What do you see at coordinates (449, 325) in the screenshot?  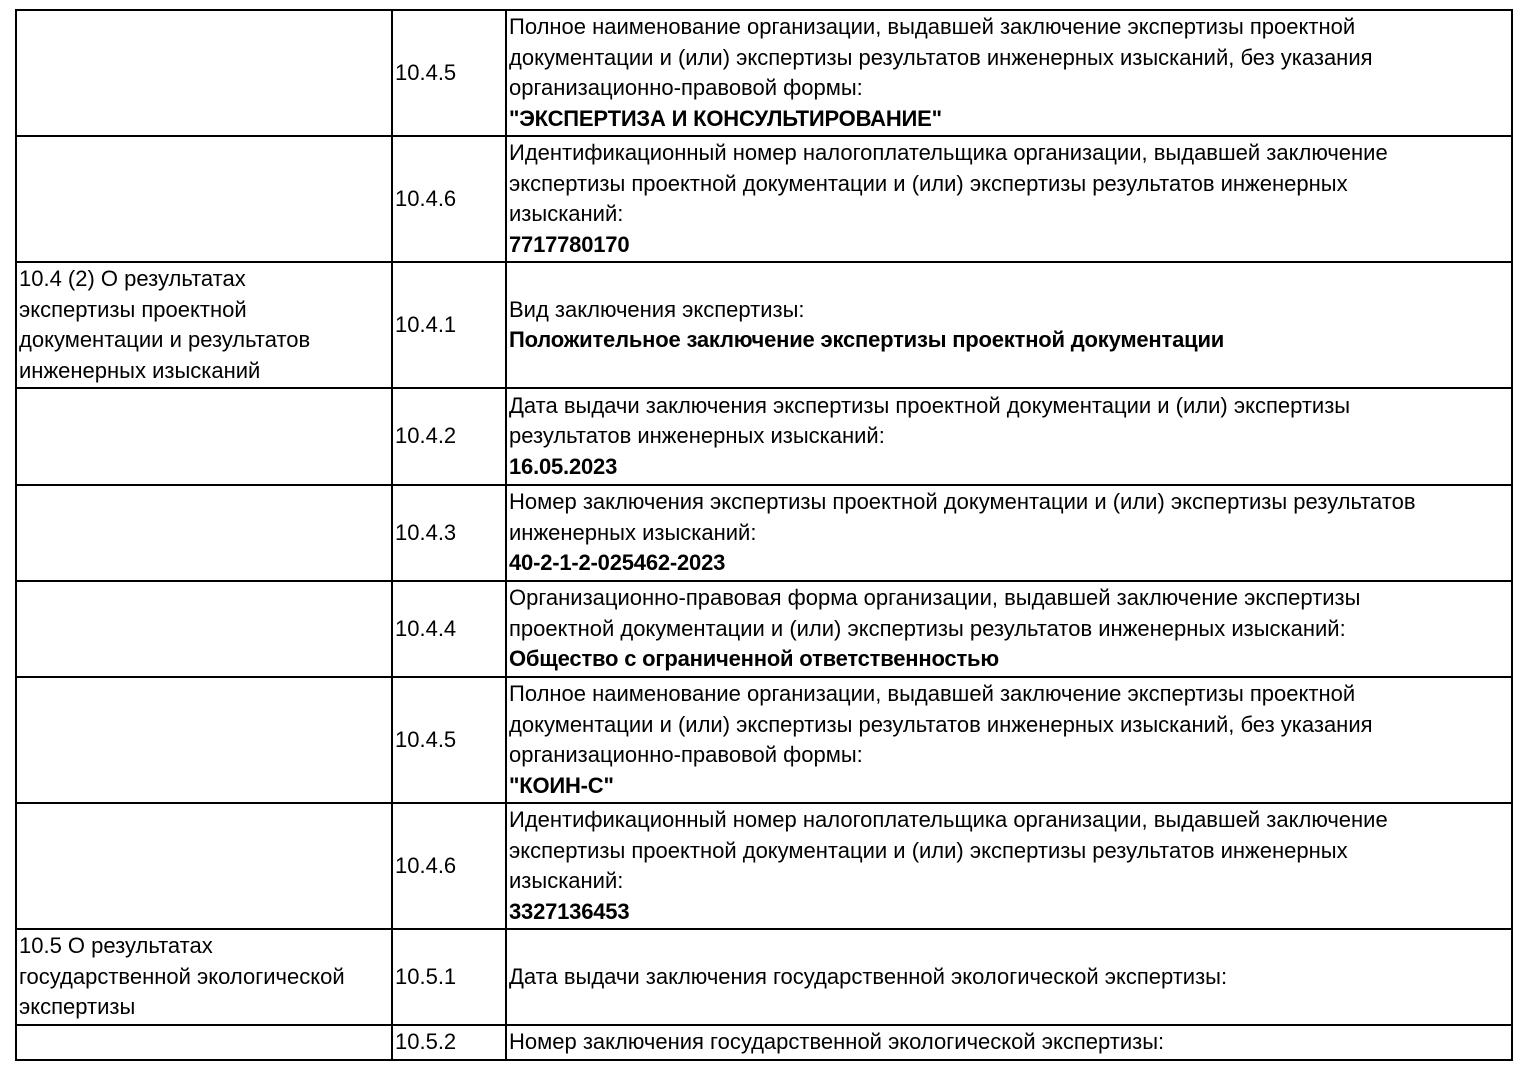 I see `item-code: 10.4.1` at bounding box center [449, 325].